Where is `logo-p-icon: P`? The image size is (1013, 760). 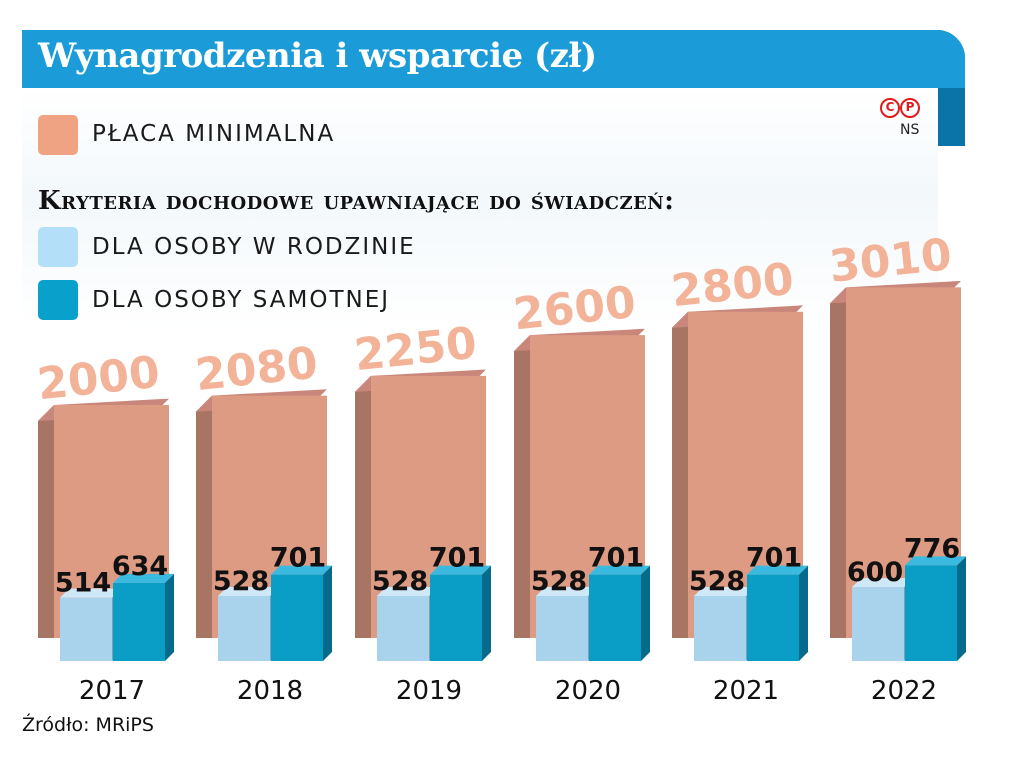 logo-p-icon: P is located at coordinates (910, 108).